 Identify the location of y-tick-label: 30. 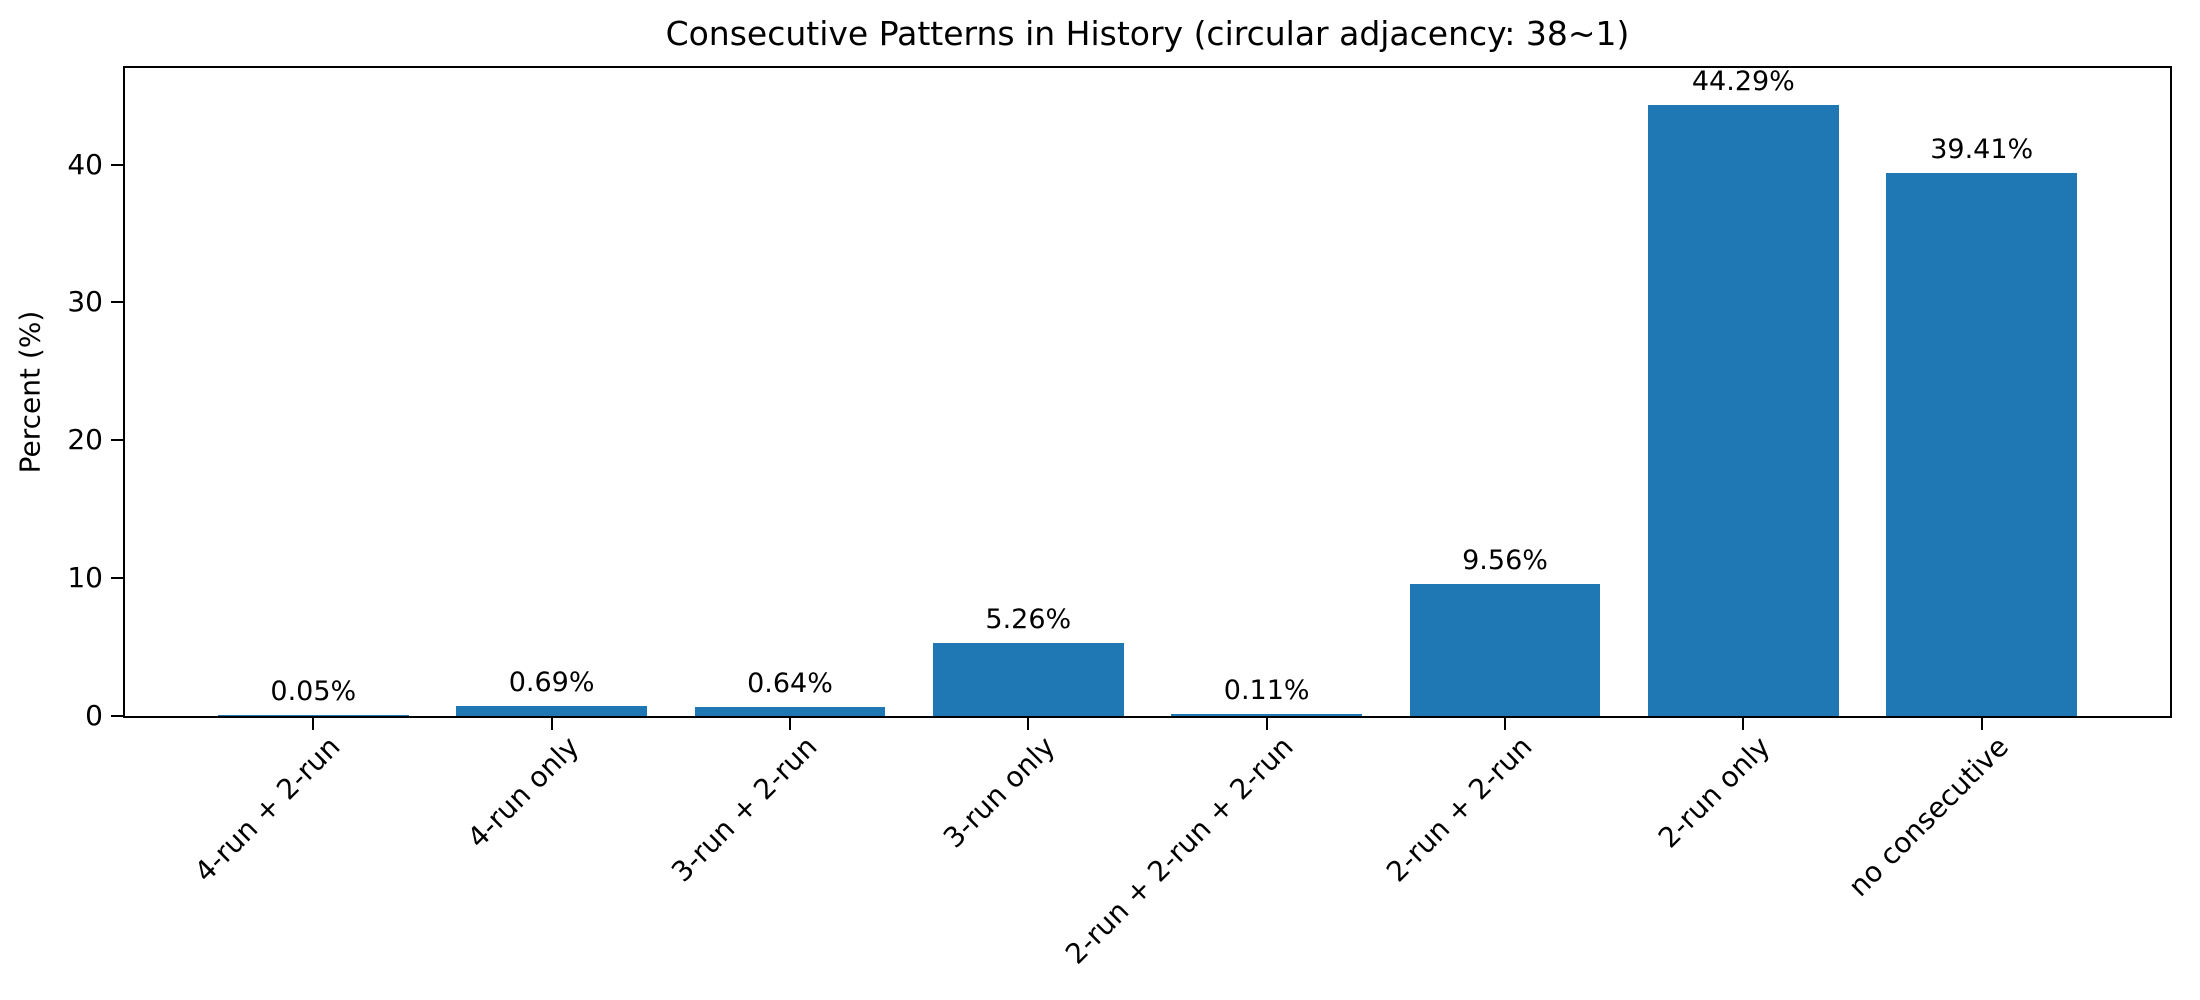
(85, 302).